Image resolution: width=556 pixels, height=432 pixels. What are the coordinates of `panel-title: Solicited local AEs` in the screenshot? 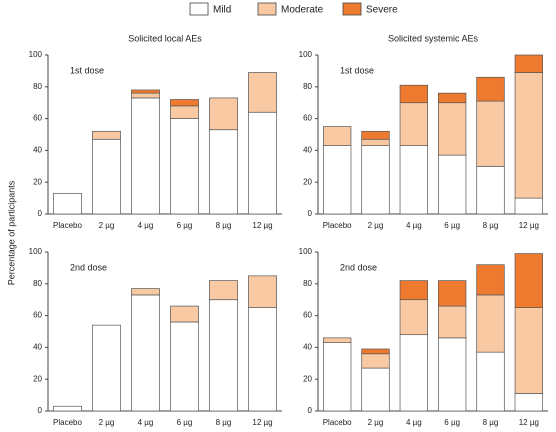 It's located at (165, 38).